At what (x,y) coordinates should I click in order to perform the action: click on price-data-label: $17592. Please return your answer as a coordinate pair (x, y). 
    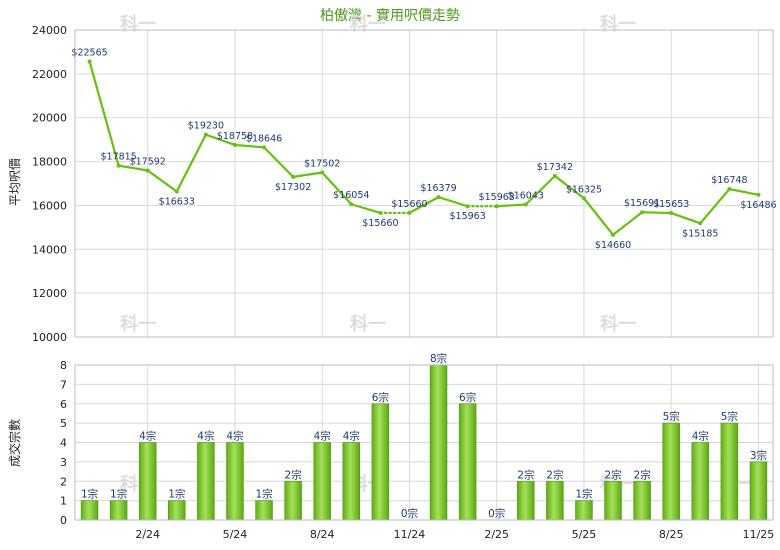
    Looking at the image, I should click on (148, 162).